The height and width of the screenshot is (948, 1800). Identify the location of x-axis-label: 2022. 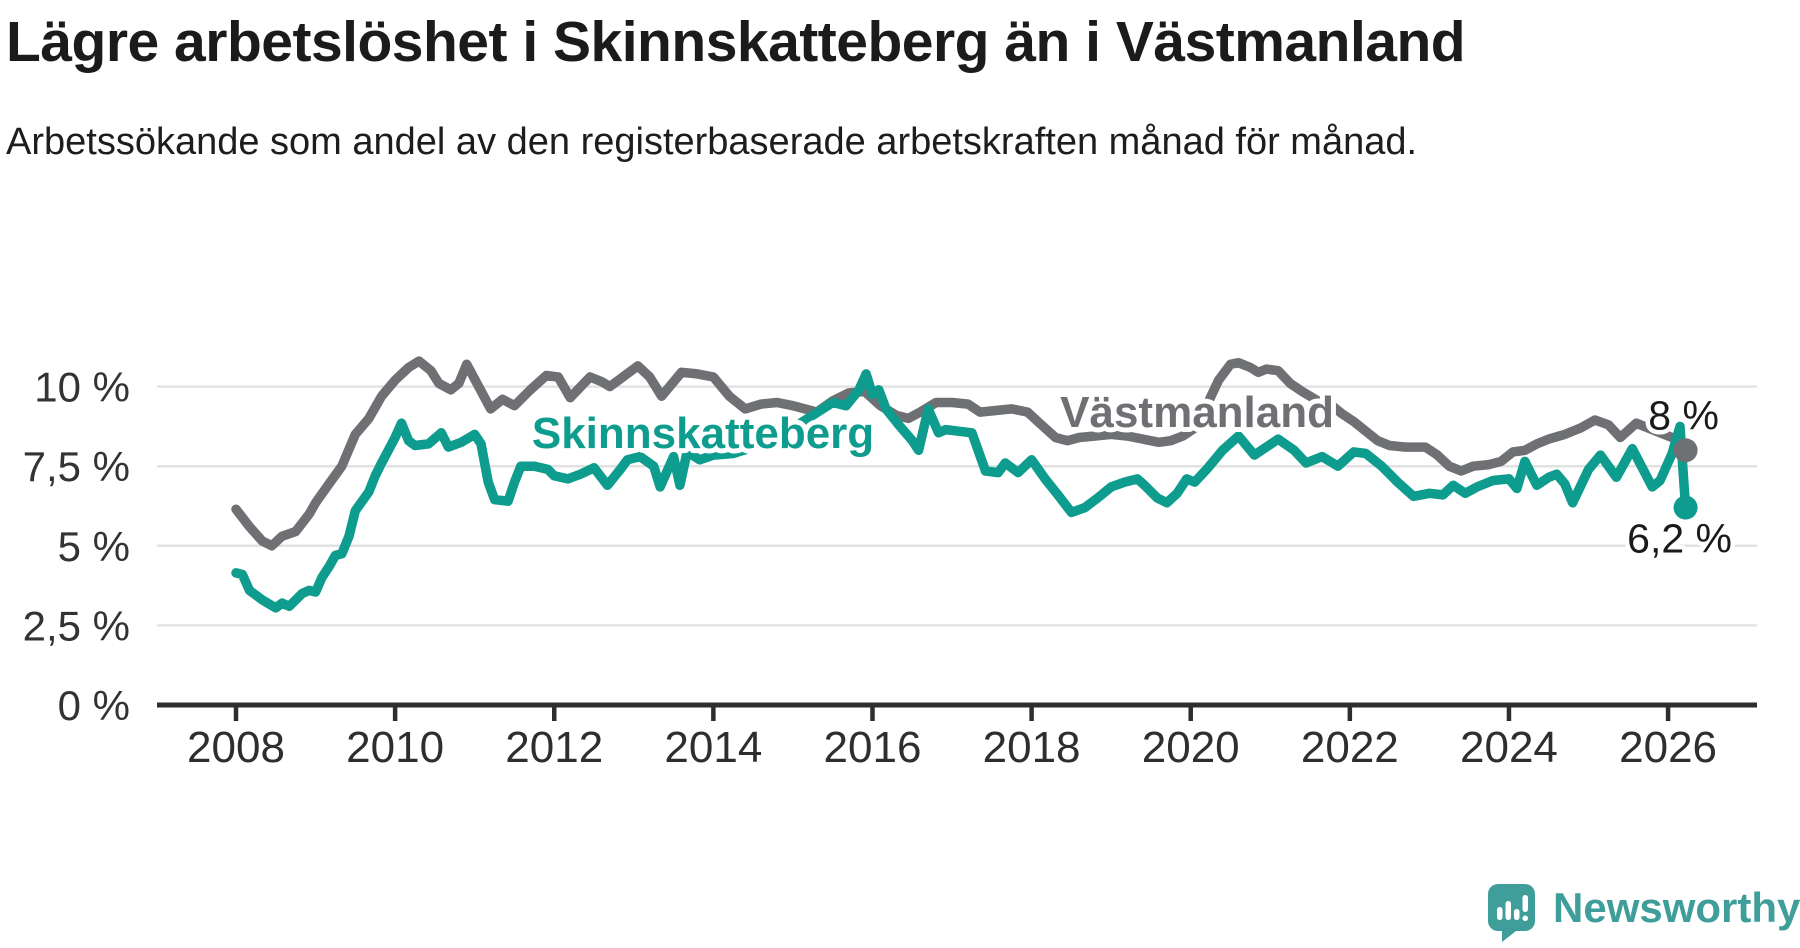
(1350, 747).